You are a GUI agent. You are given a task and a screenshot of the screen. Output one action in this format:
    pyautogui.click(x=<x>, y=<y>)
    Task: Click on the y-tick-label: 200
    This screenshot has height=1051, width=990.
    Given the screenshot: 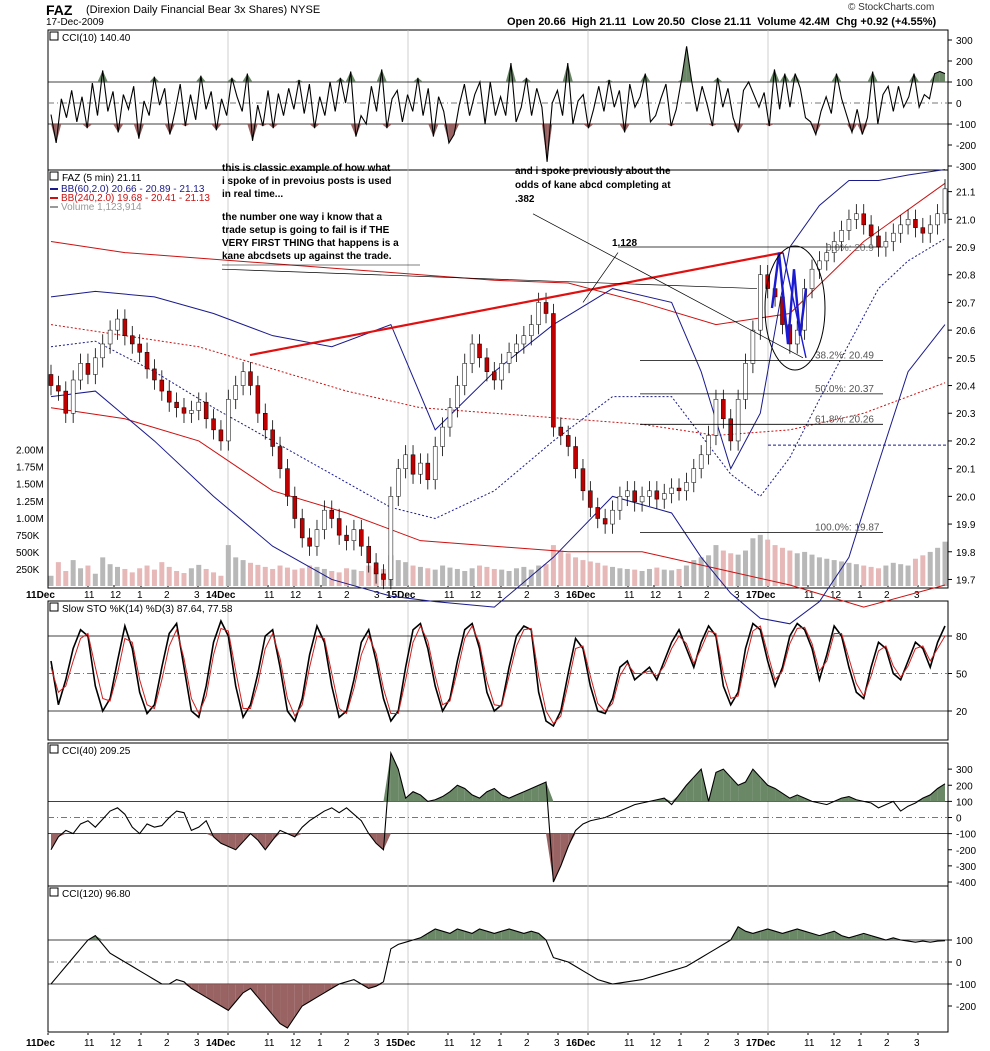 What is the action you would take?
    pyautogui.click(x=964, y=786)
    